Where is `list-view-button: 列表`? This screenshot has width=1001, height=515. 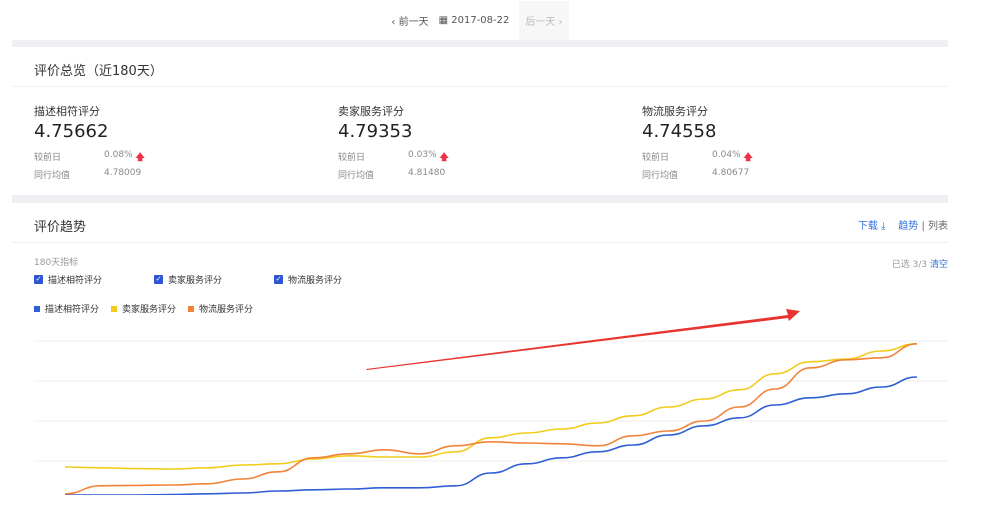 list-view-button: 列表 is located at coordinates (938, 226).